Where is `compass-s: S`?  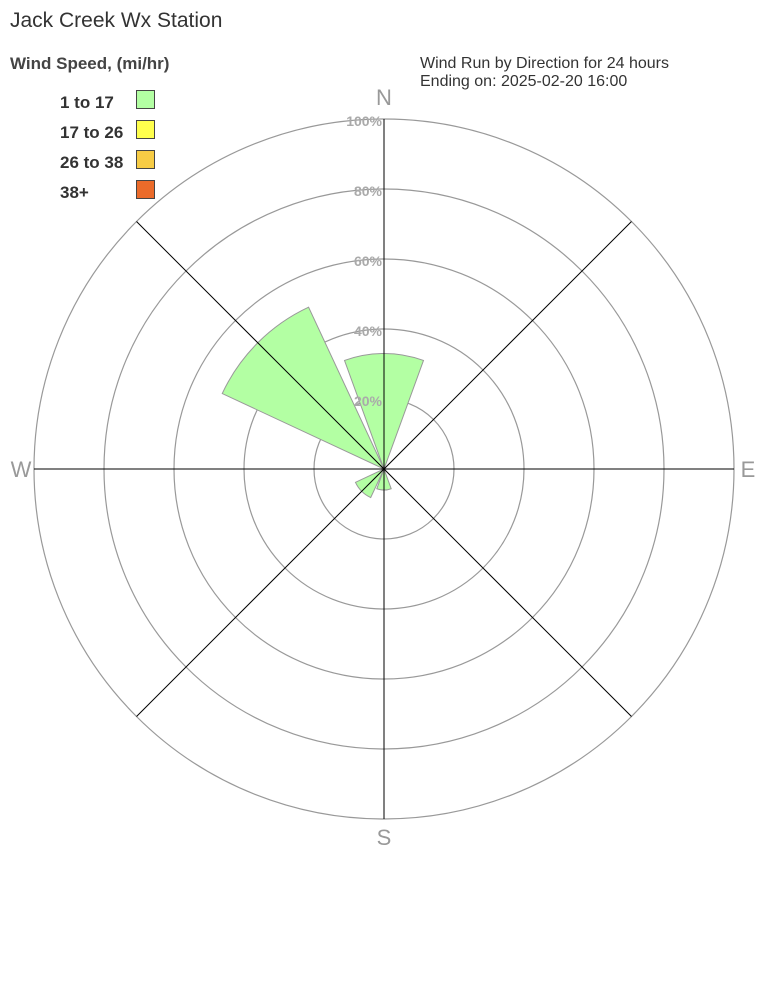 compass-s: S is located at coordinates (384, 837).